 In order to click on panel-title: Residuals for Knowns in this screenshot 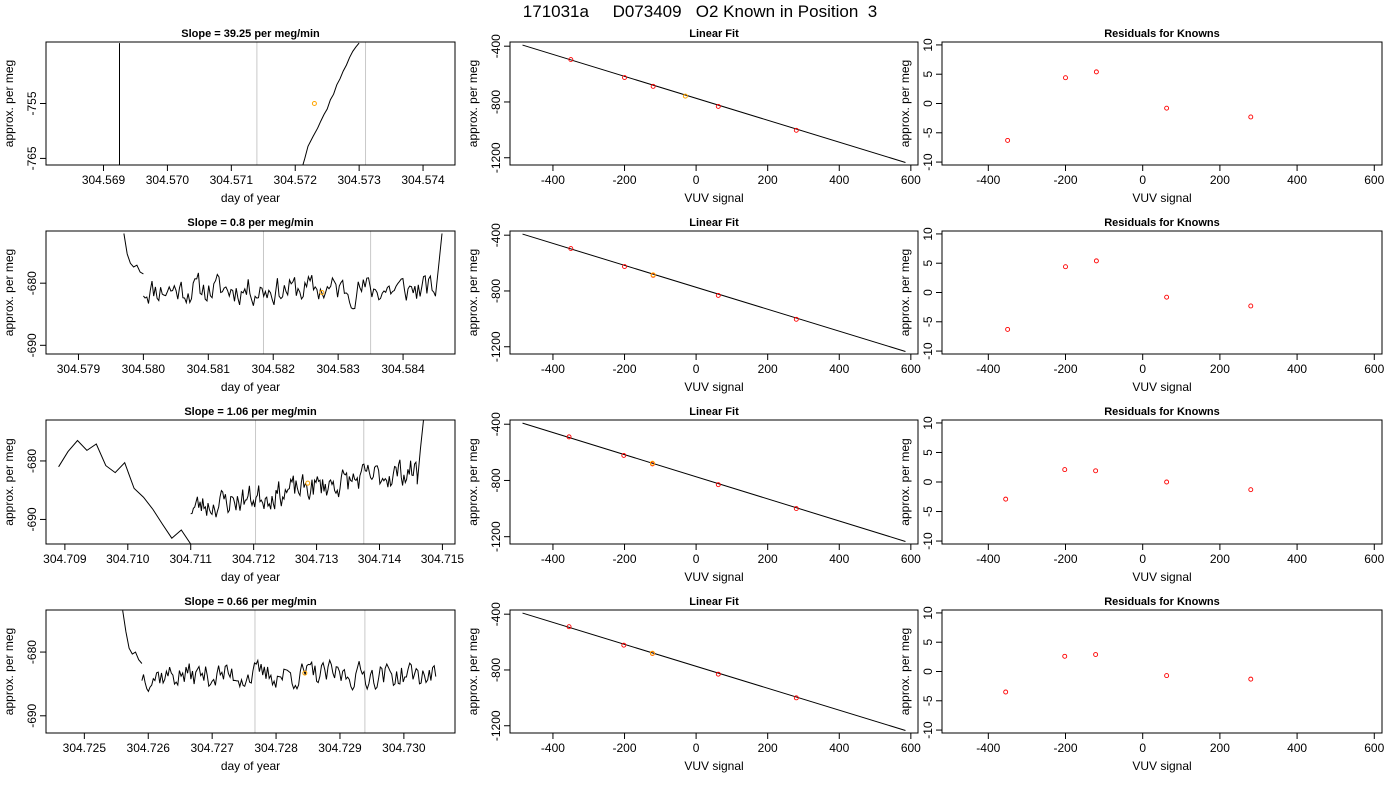, I will do `click(1162, 412)`.